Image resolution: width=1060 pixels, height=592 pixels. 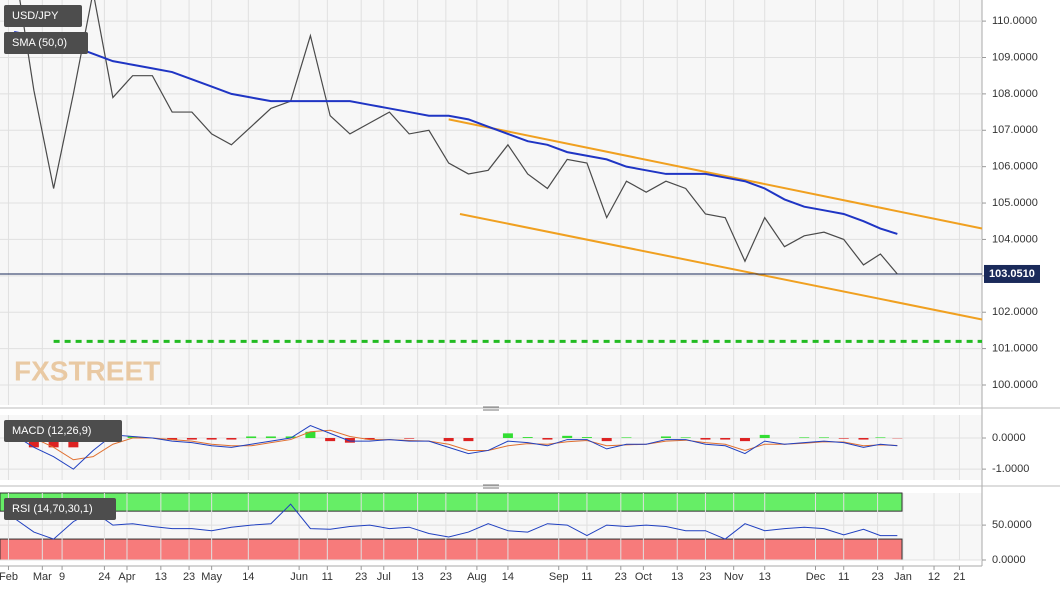 I want to click on x-tick-label: May, so click(x=211, y=577).